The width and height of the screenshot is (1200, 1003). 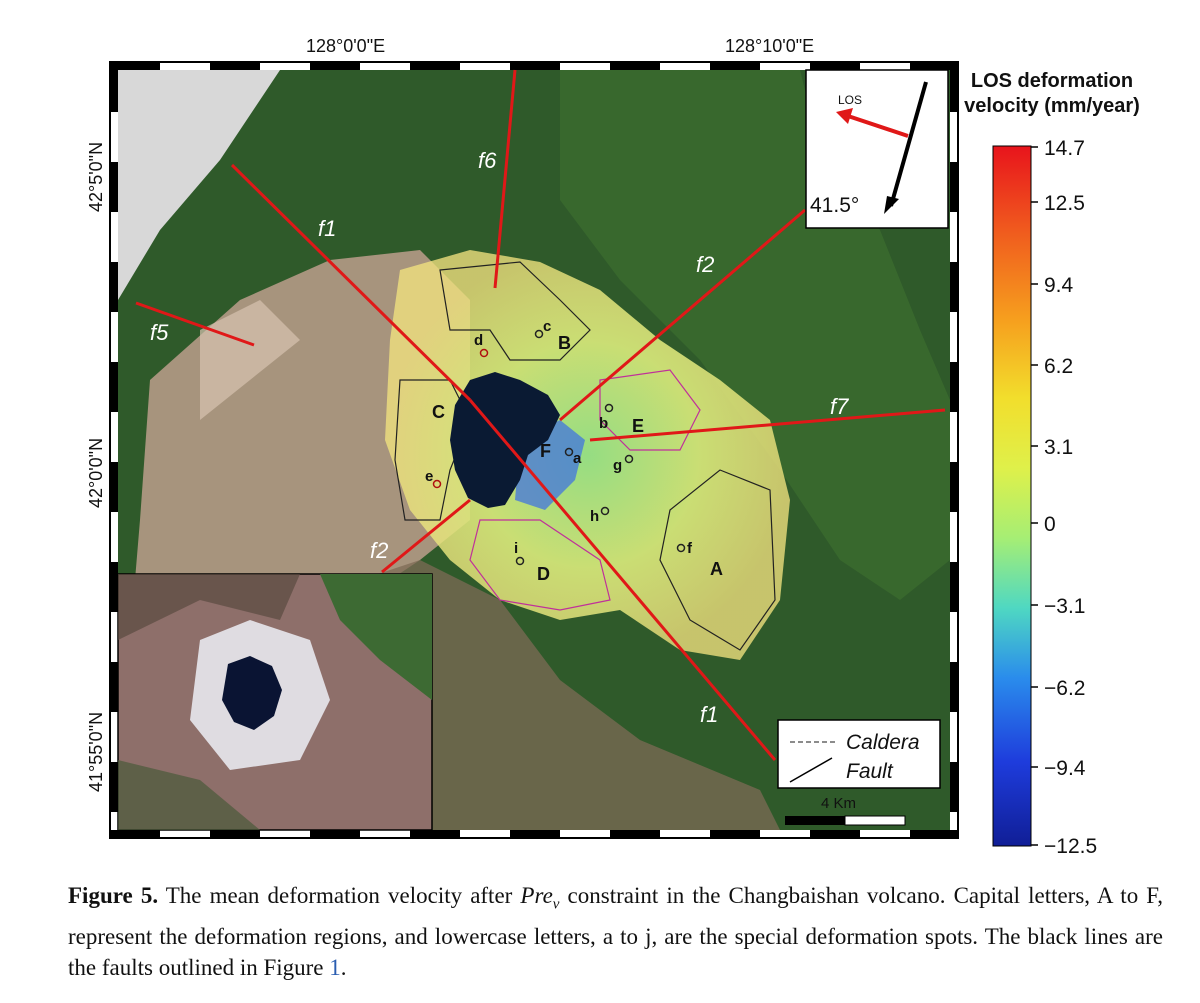 What do you see at coordinates (487, 160) in the screenshot?
I see `fault-label-f6: f6` at bounding box center [487, 160].